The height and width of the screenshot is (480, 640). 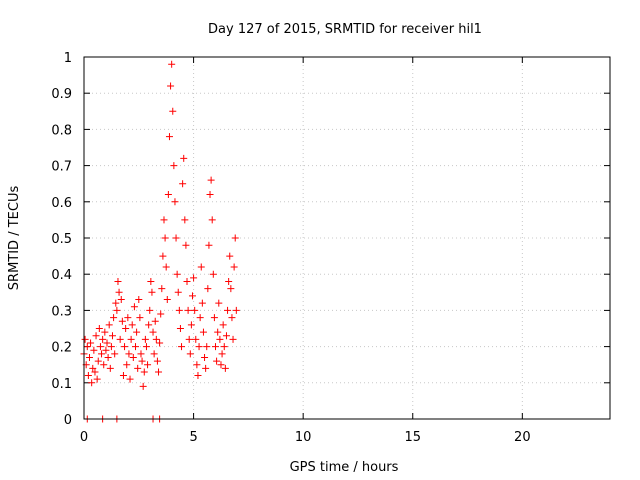 What do you see at coordinates (61, 275) in the screenshot?
I see `y-tick-label: 0.4` at bounding box center [61, 275].